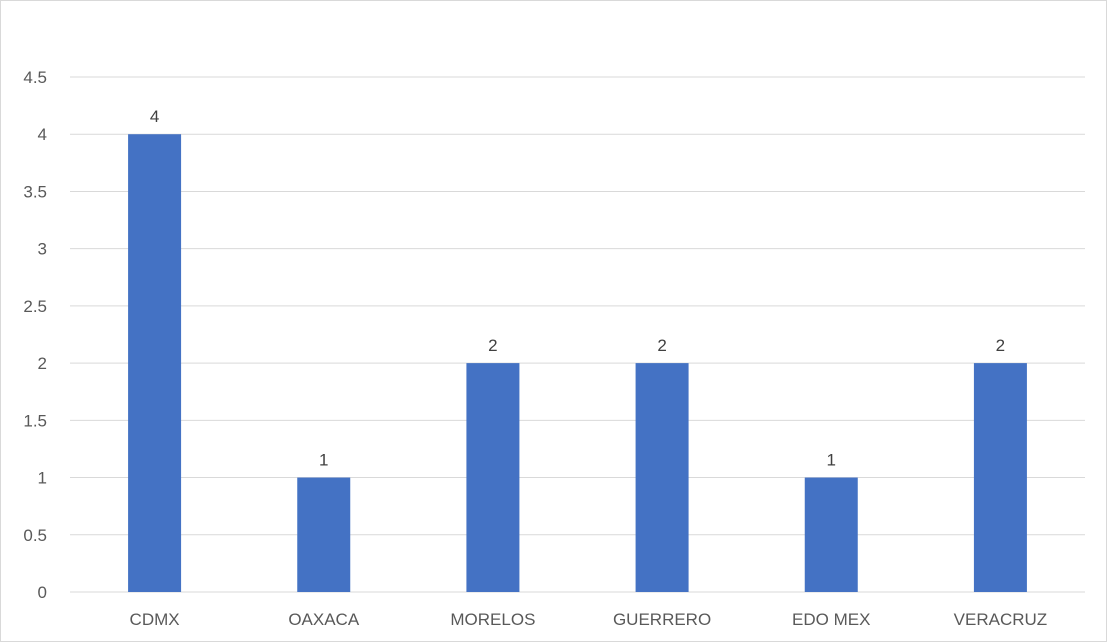 This screenshot has width=1107, height=642. I want to click on x-tick-label: VERACRUZ, so click(1001, 619).